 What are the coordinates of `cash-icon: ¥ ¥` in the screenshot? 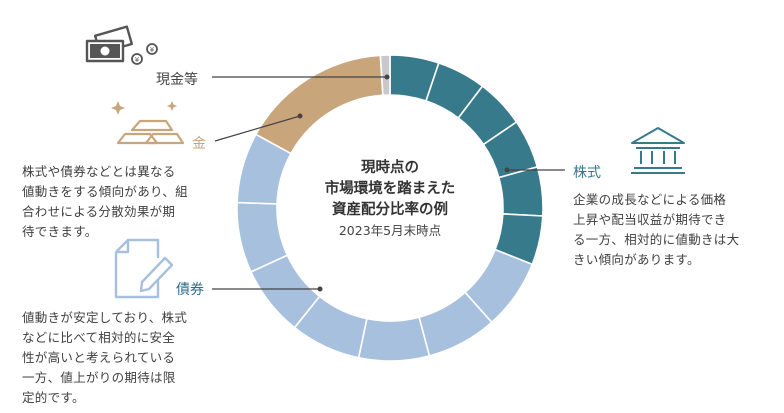 It's located at (121, 45).